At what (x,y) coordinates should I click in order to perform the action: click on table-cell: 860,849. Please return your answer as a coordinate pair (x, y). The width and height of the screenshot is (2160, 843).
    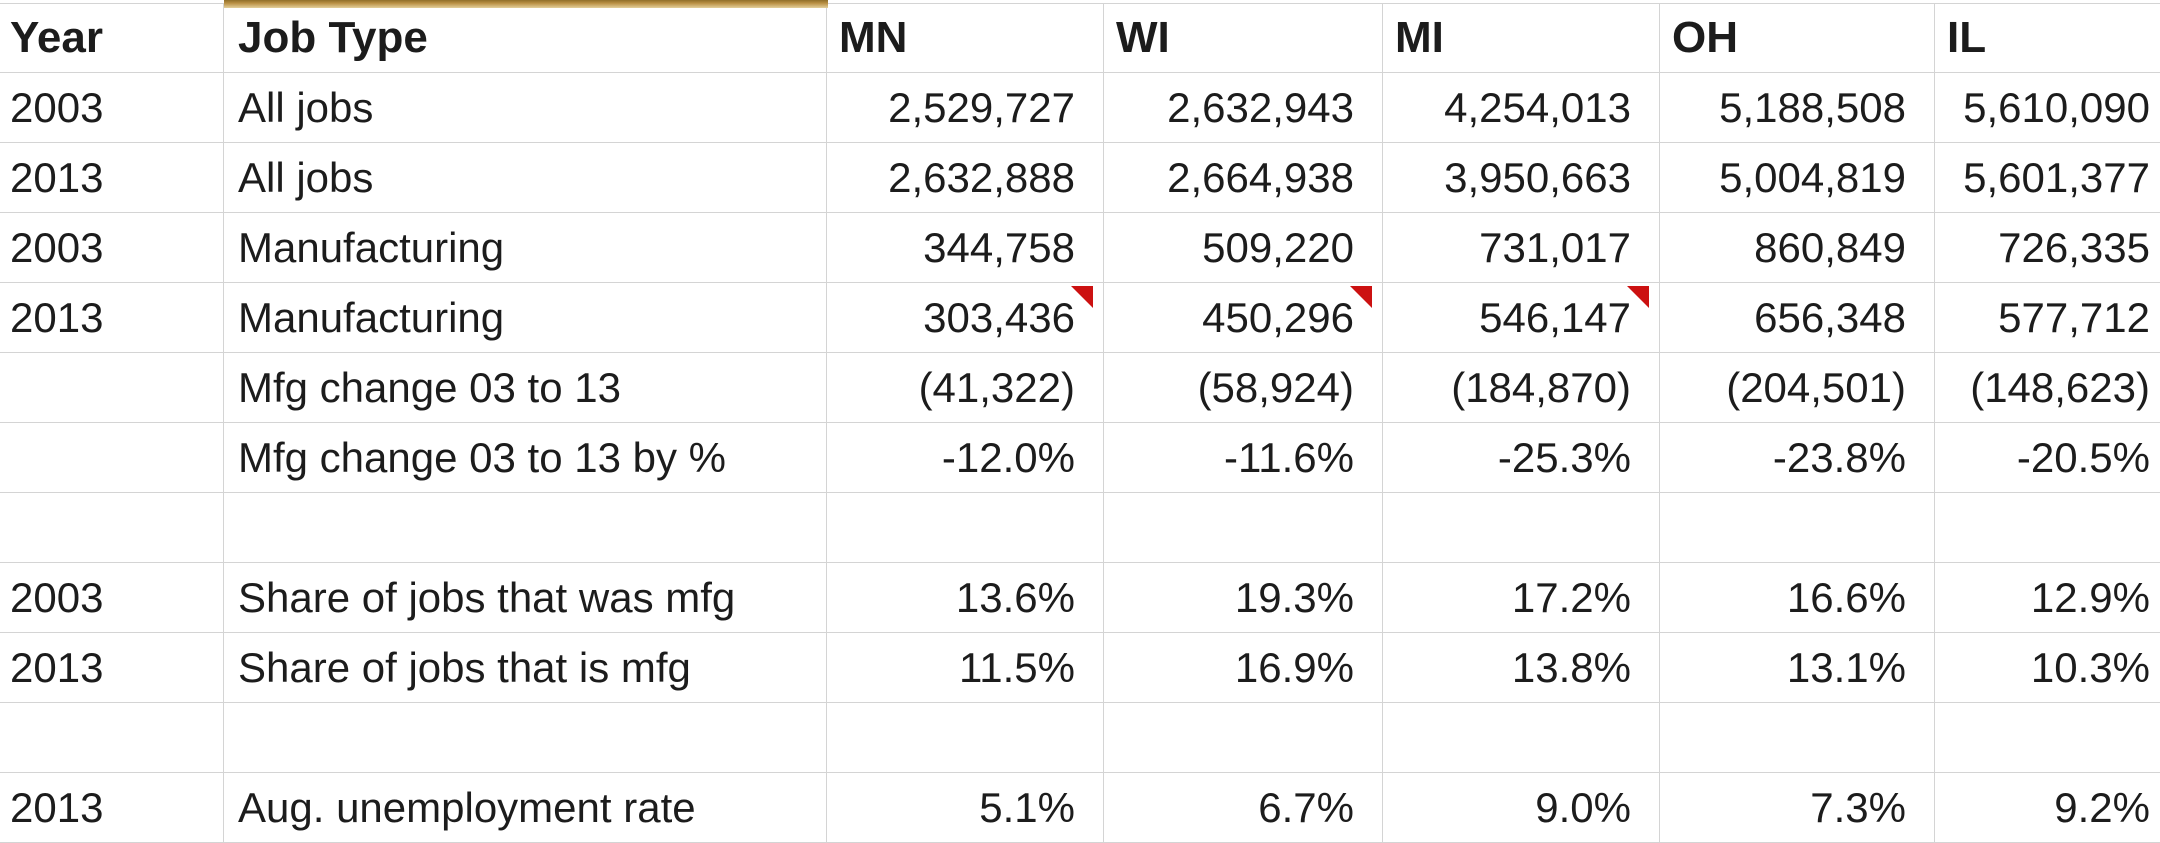
    Looking at the image, I should click on (1797, 248).